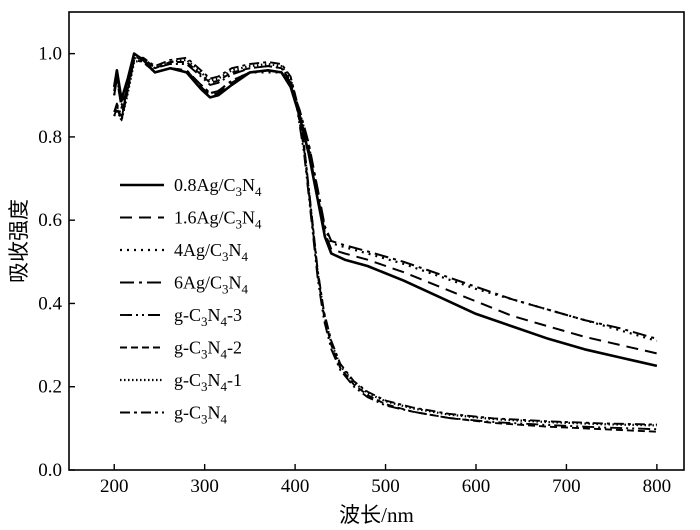  What do you see at coordinates (208, 350) in the screenshot?
I see `legend-label-6: g-C3N4-2` at bounding box center [208, 350].